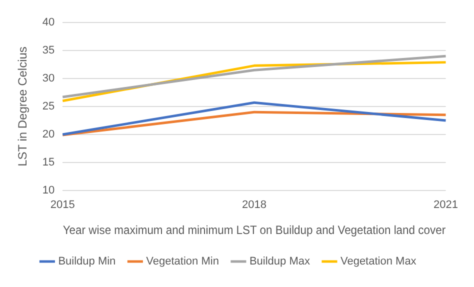 Image resolution: width=474 pixels, height=287 pixels. Describe the element at coordinates (48, 106) in the screenshot. I see `y-tick-label: 25` at that location.